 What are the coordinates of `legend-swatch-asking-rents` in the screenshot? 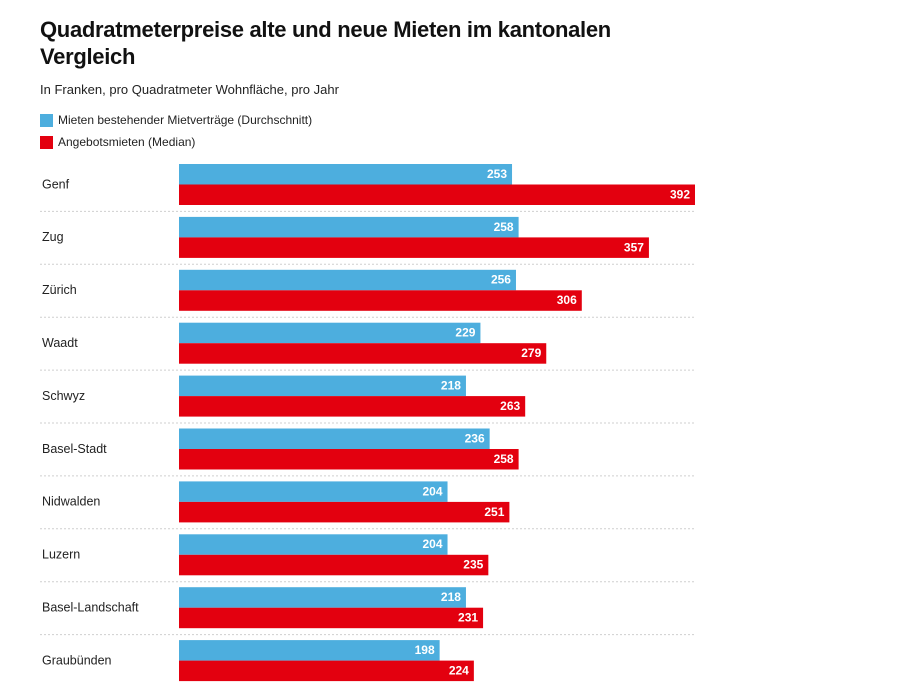 It's located at (46, 142).